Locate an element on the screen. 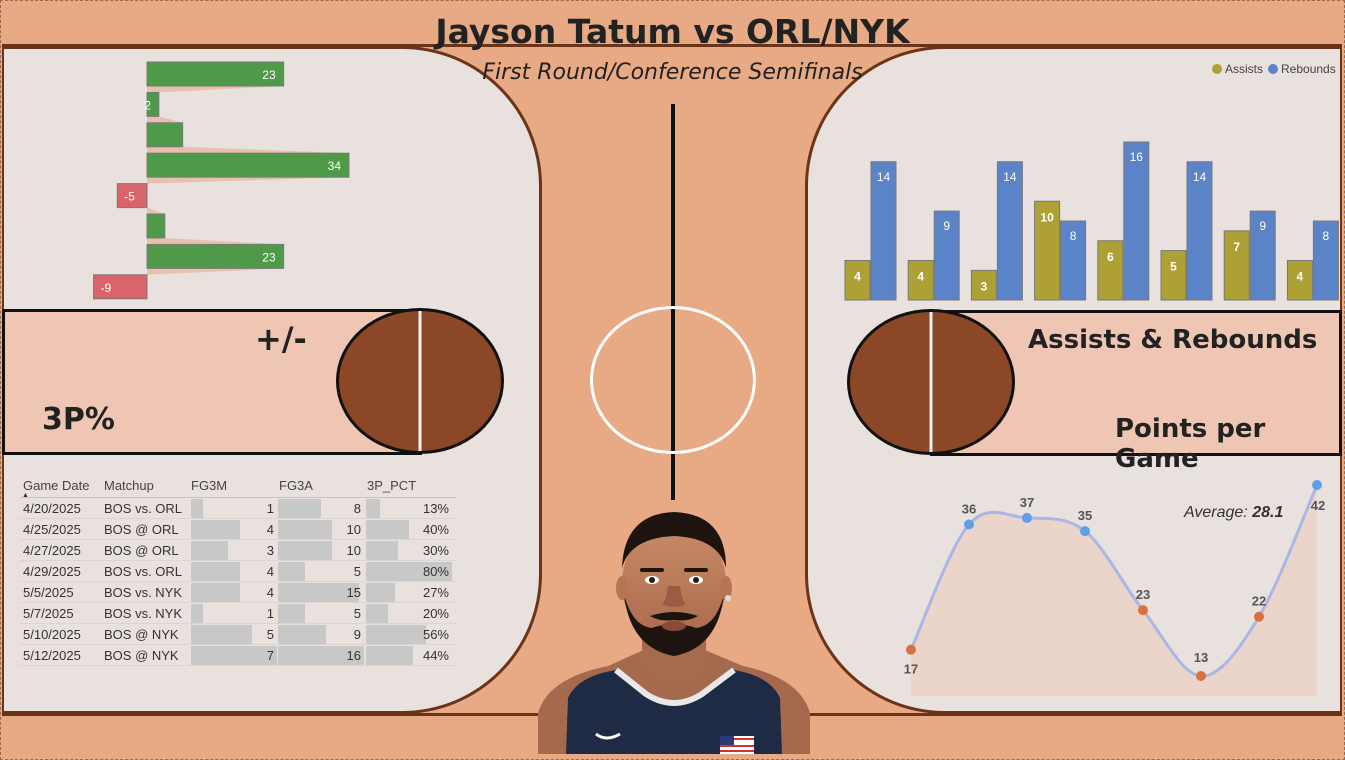 The height and width of the screenshot is (760, 1345). points-data-label: 22 is located at coordinates (1259, 601).